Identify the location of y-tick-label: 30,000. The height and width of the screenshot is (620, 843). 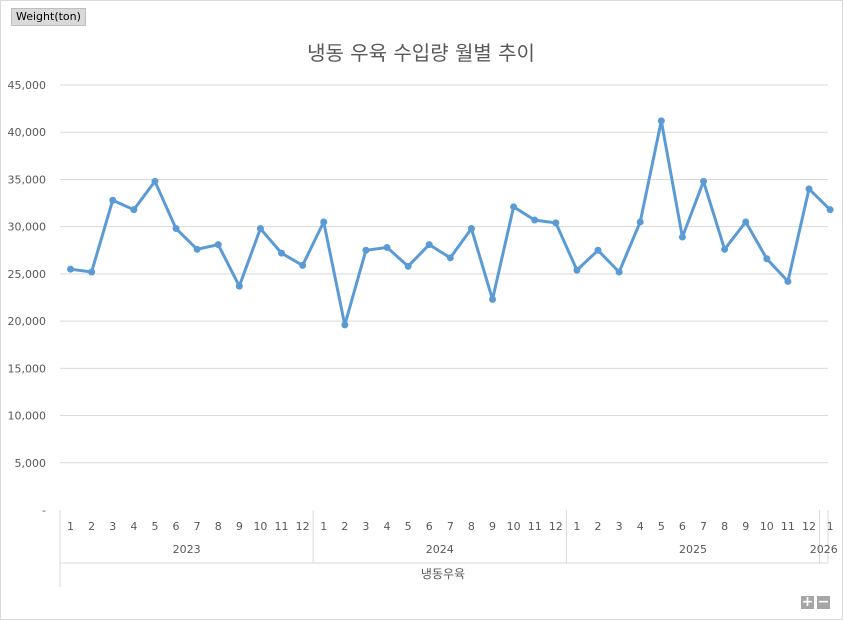
(27, 227).